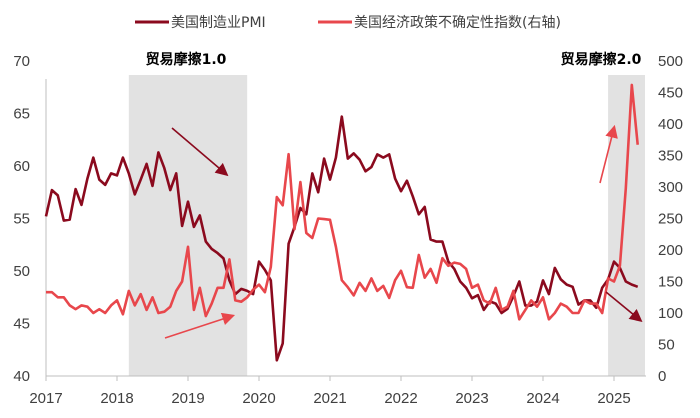 This screenshot has height=418, width=700. What do you see at coordinates (116, 398) in the screenshot?
I see `x-tick-label: 2018` at bounding box center [116, 398].